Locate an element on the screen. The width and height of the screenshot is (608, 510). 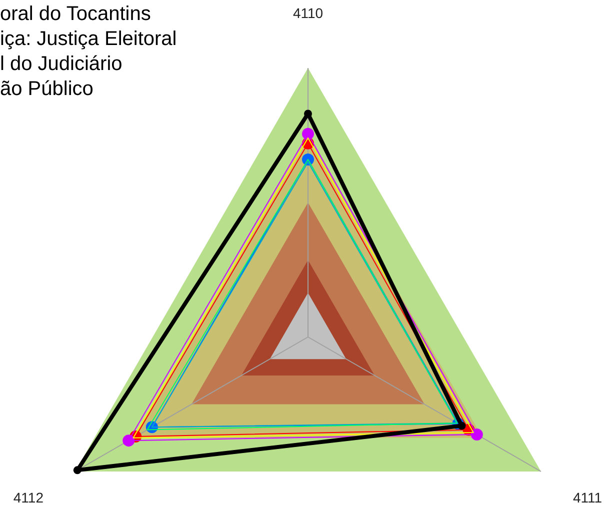
spoke-label: 4110 is located at coordinates (308, 13).